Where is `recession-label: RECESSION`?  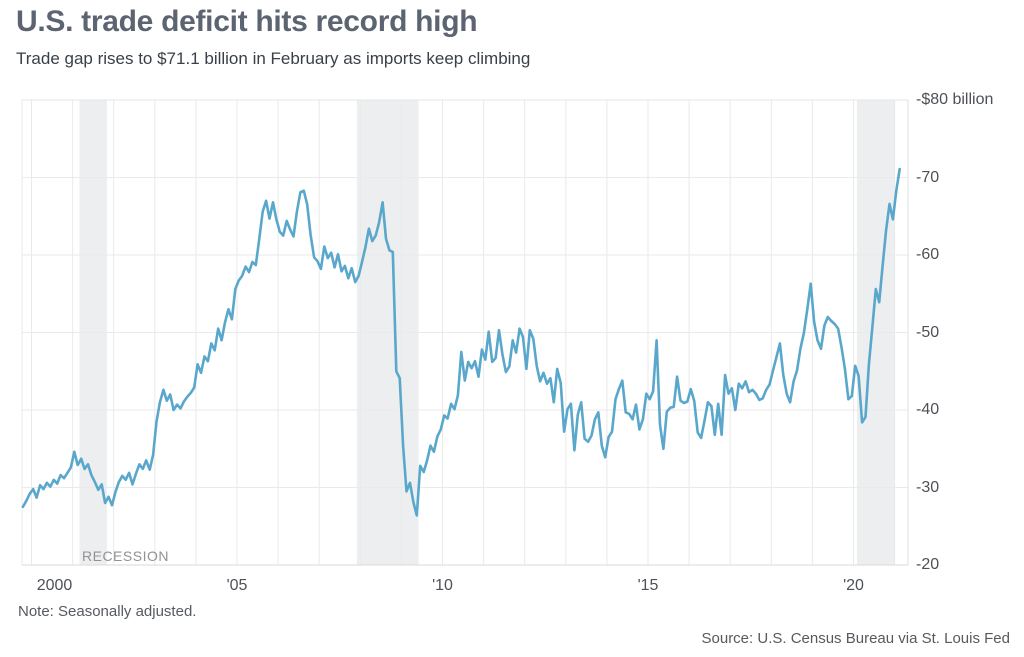
recession-label: RECESSION is located at coordinates (125, 556).